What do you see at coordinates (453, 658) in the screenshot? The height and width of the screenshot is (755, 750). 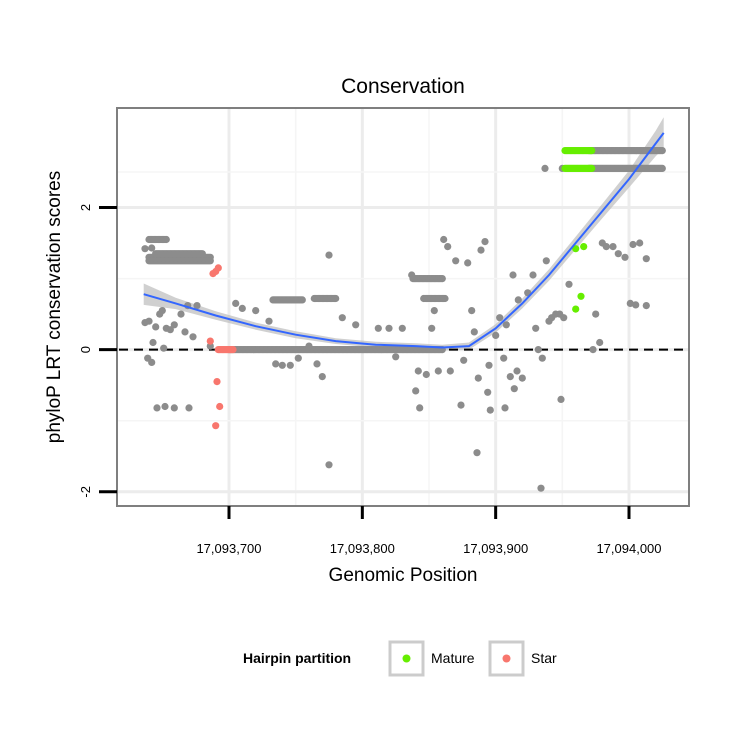 I see `legend-label-mature: Mature` at bounding box center [453, 658].